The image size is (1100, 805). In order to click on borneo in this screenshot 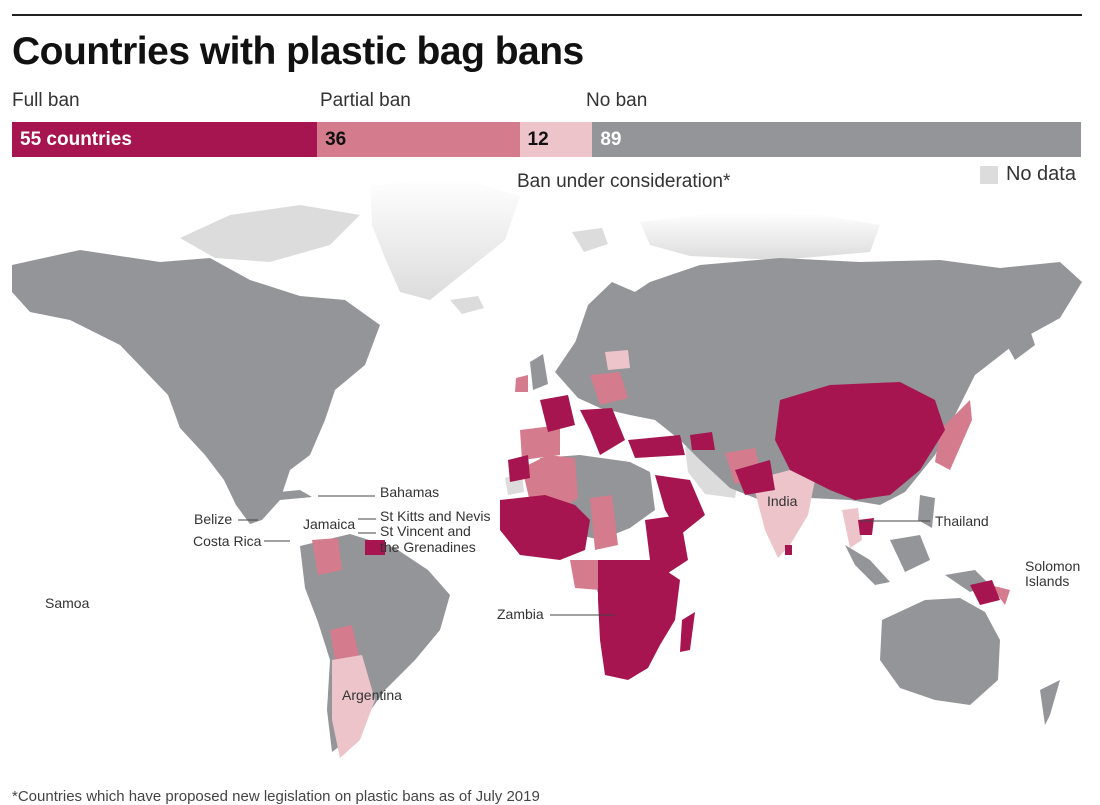, I will do `click(910, 553)`.